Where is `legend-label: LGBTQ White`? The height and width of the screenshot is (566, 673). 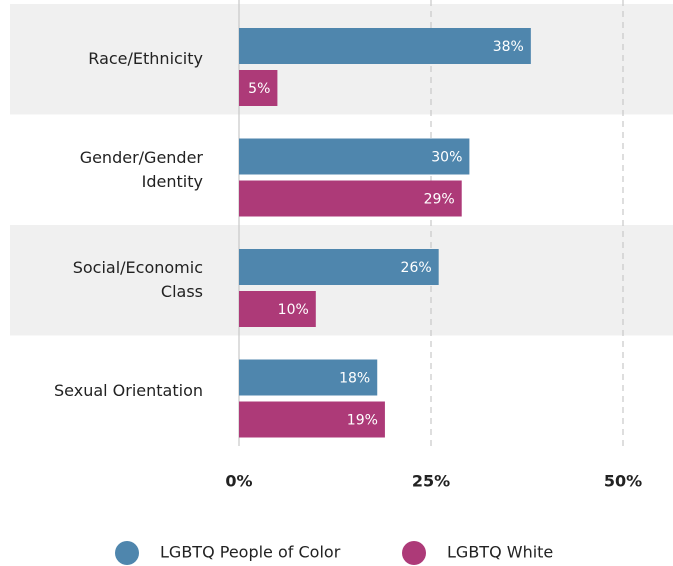
legend-label: LGBTQ White is located at coordinates (500, 552).